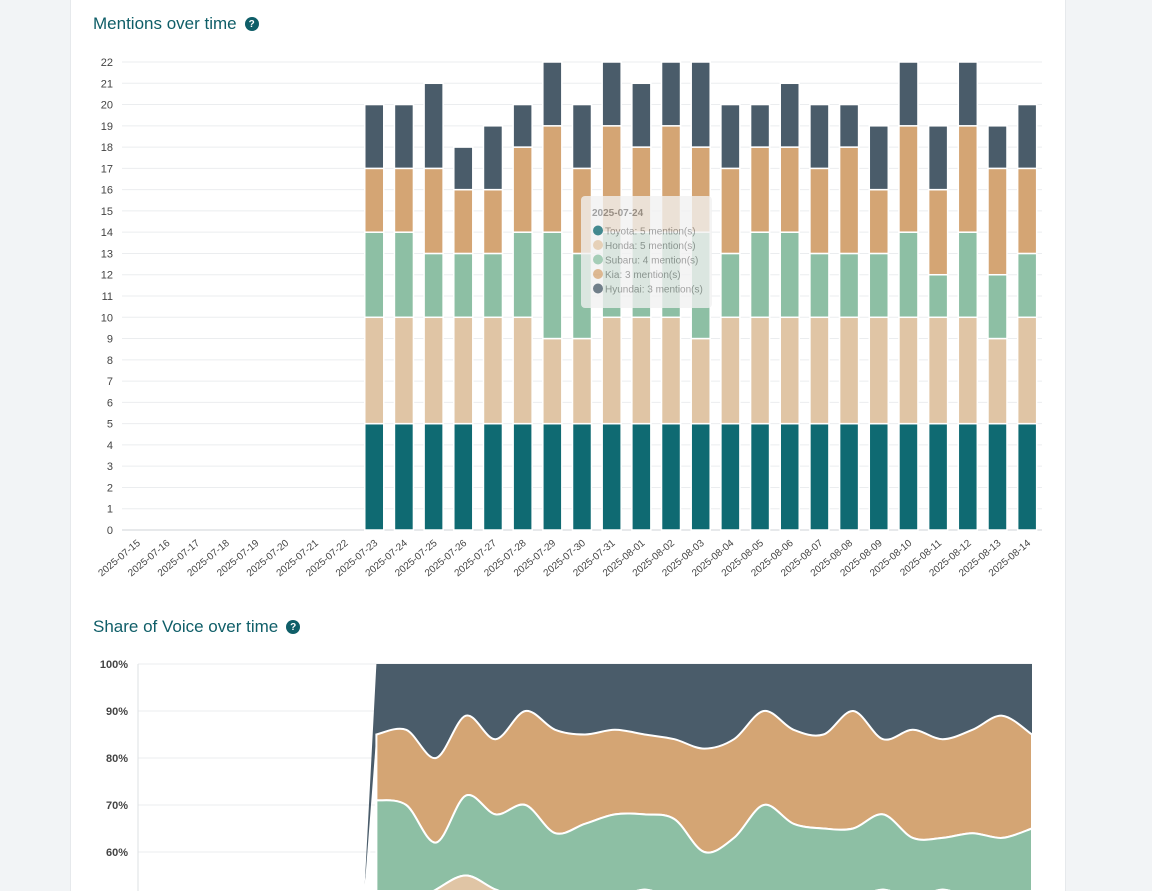 This screenshot has width=1152, height=891. Describe the element at coordinates (107, 233) in the screenshot. I see `y-tick-label: 14` at that location.